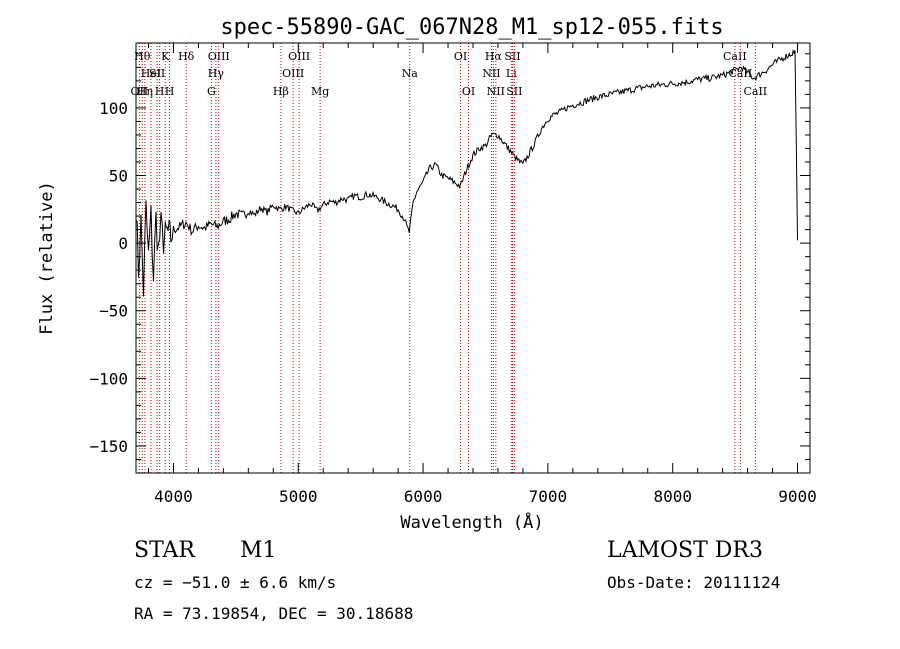 Image resolution: width=900 pixels, height=649 pixels. I want to click on y-tick-label: −150, so click(108, 446).